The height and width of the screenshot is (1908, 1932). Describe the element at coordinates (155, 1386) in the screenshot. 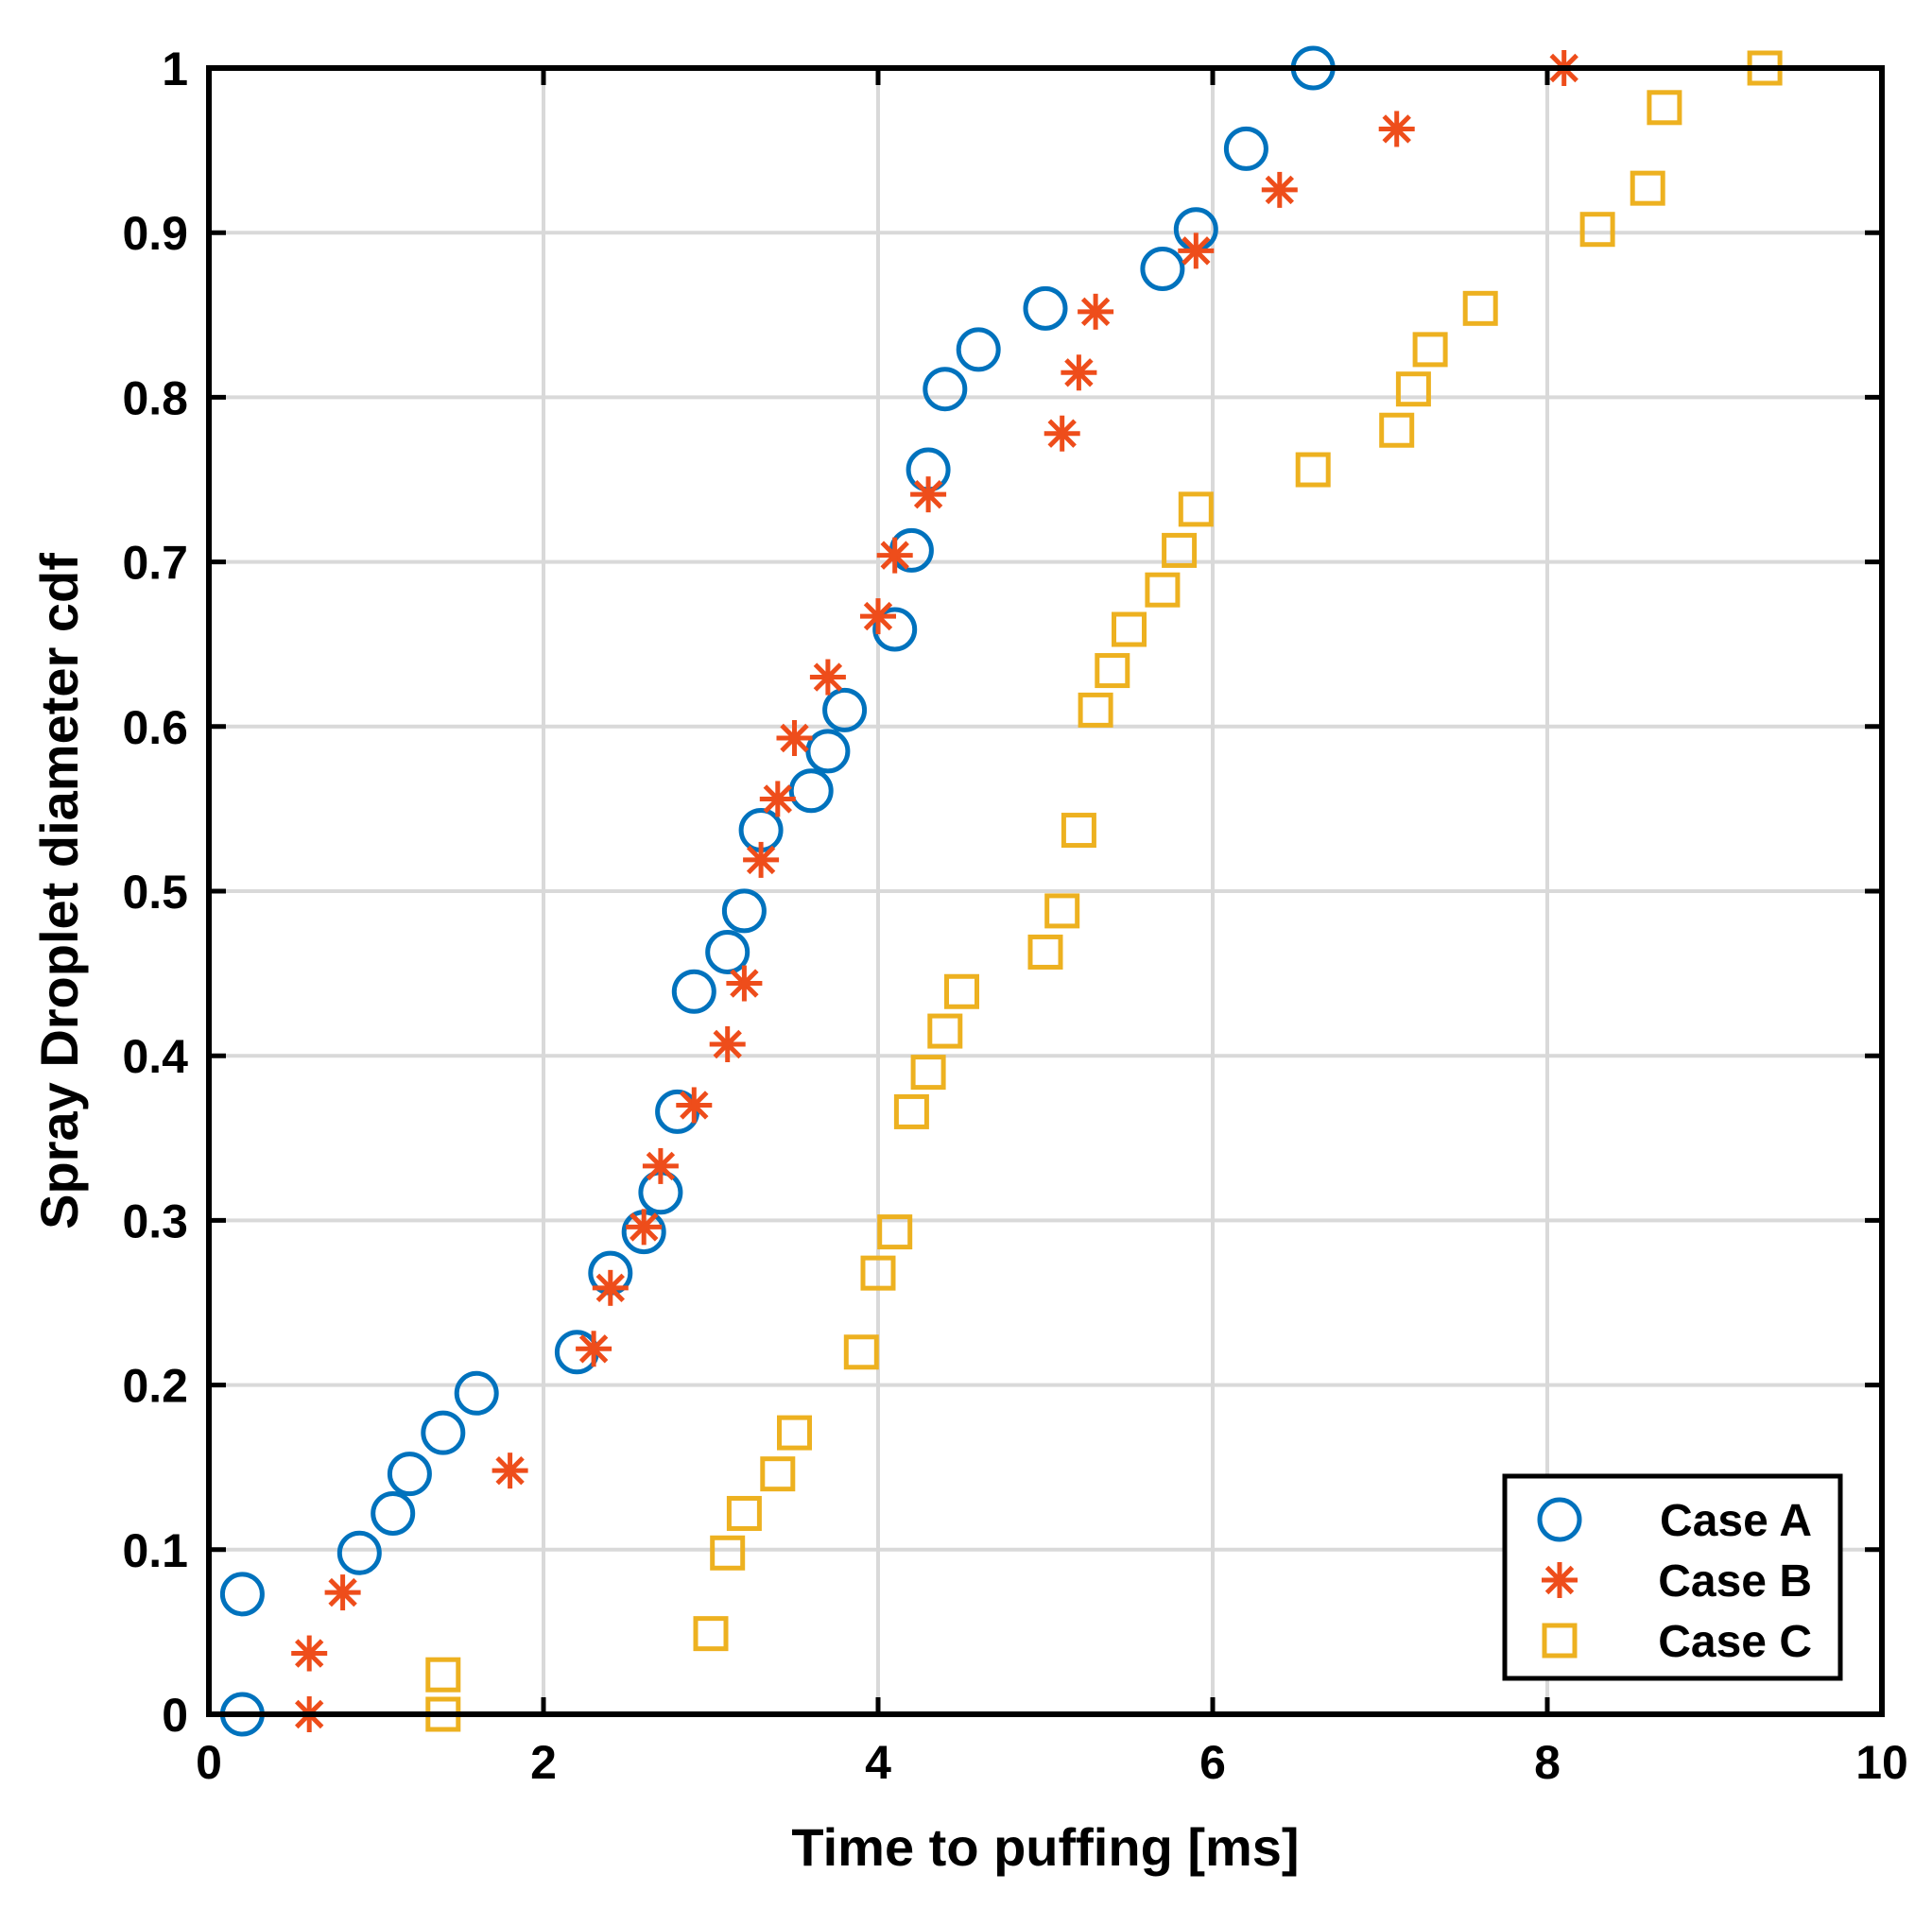

I see `y-tick-label: 0.2` at that location.